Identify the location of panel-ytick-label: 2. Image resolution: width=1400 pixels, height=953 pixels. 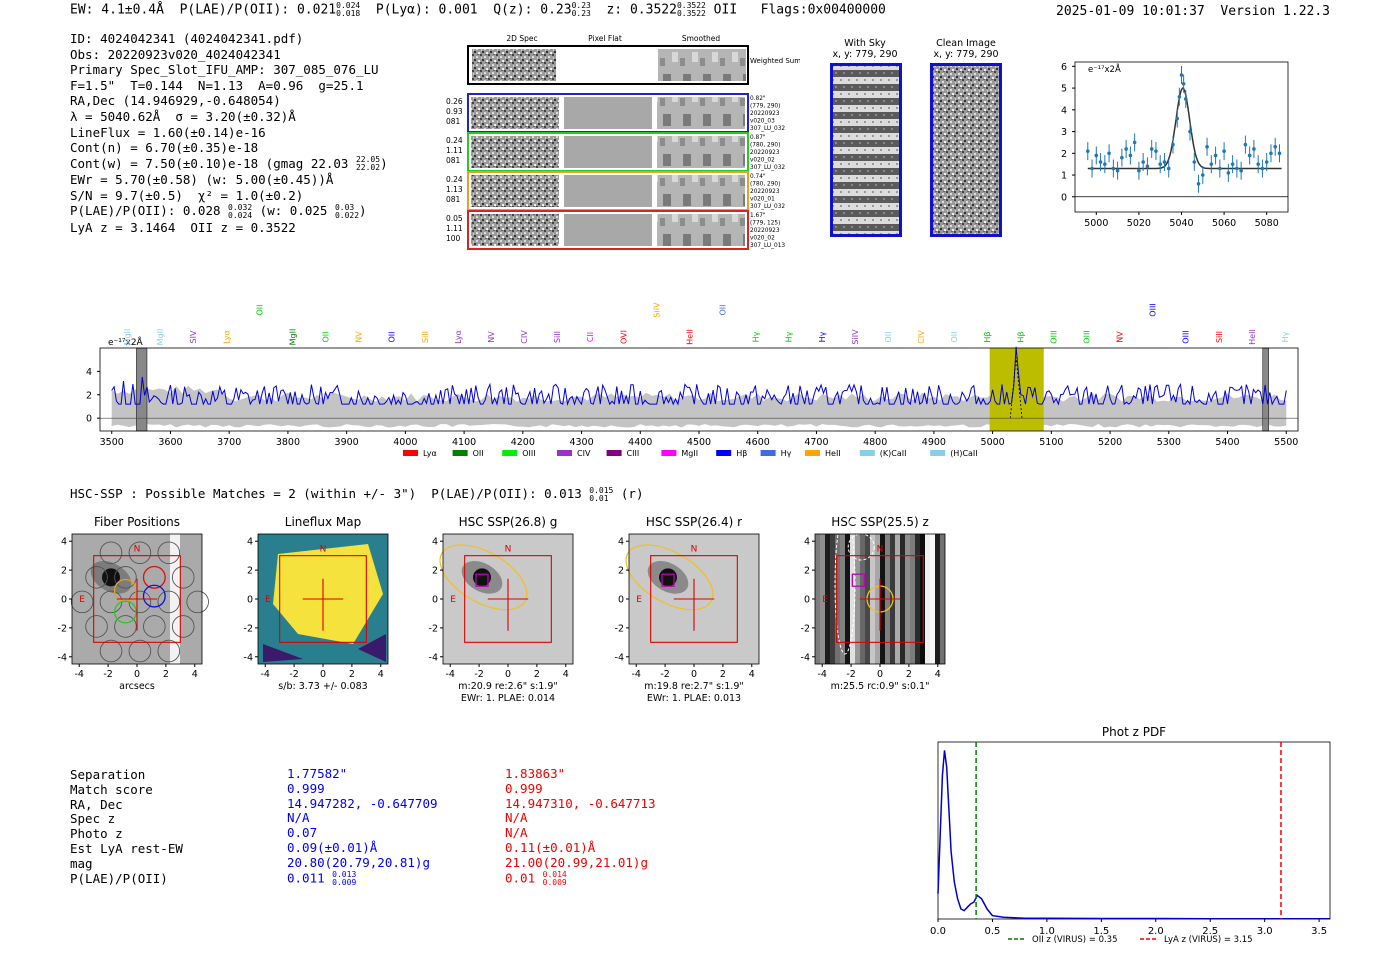
(64, 571).